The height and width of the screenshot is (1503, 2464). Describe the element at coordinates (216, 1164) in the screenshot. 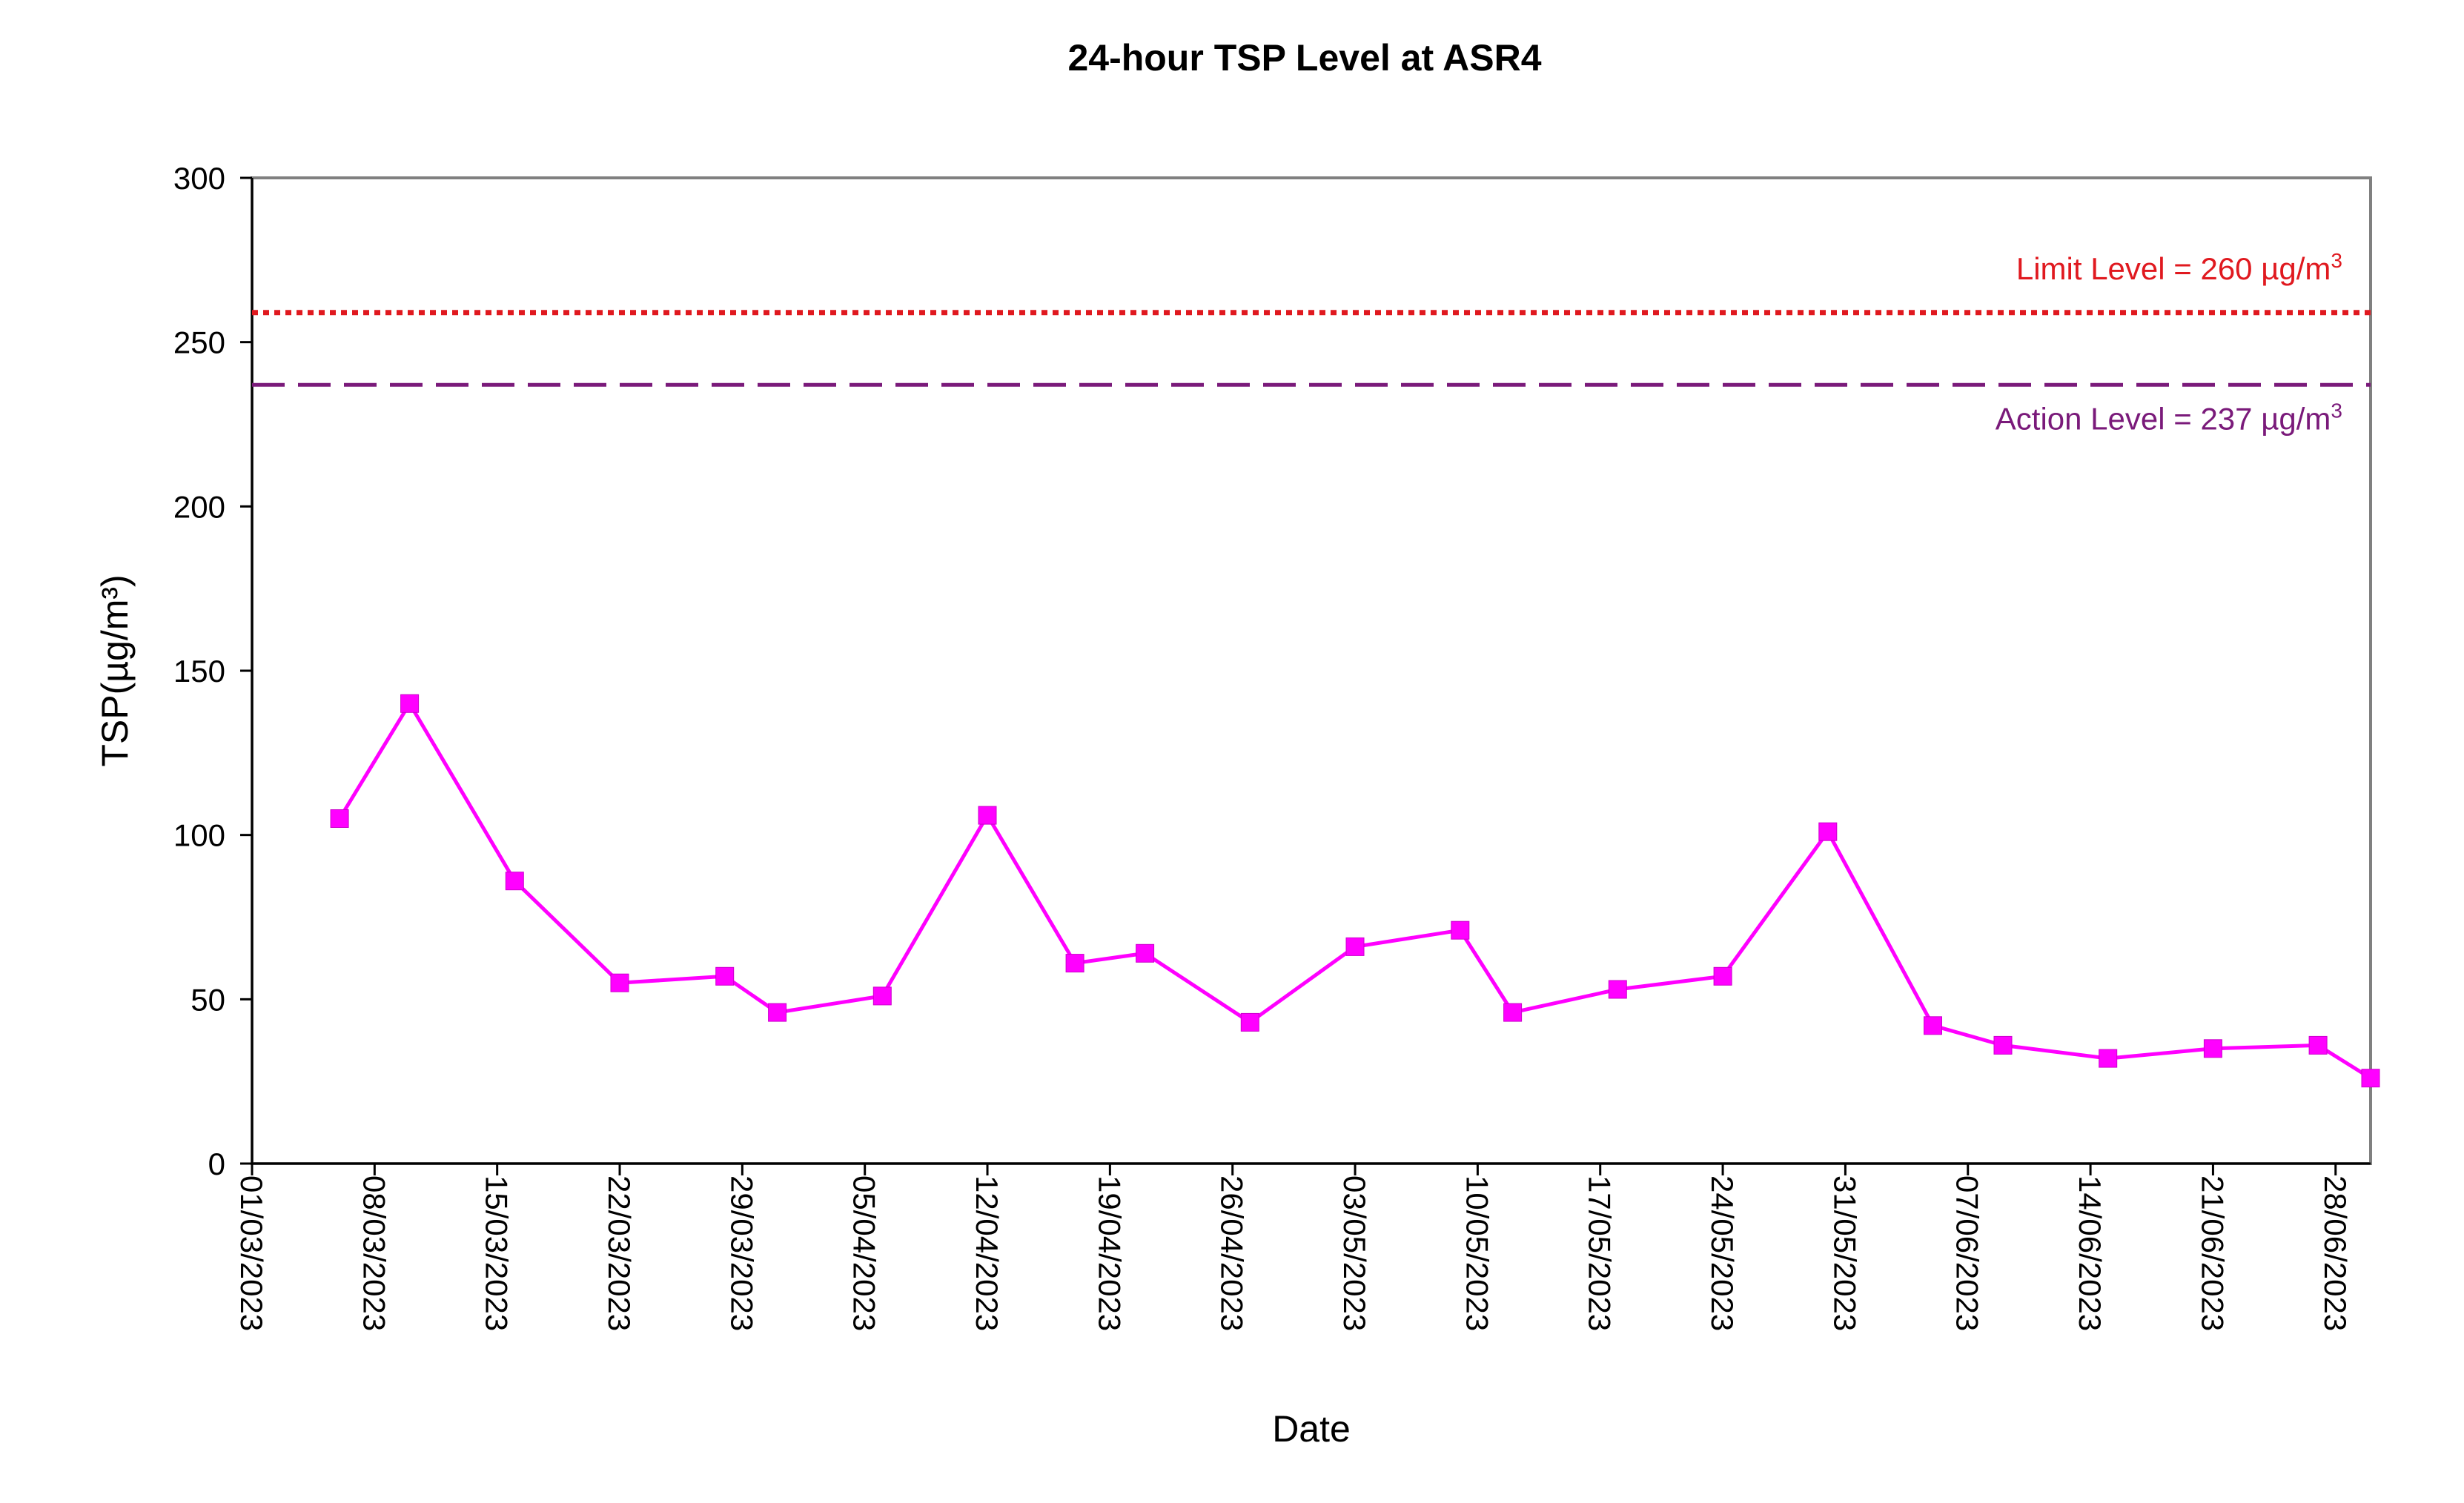

I see `y-tick-label: 0` at that location.